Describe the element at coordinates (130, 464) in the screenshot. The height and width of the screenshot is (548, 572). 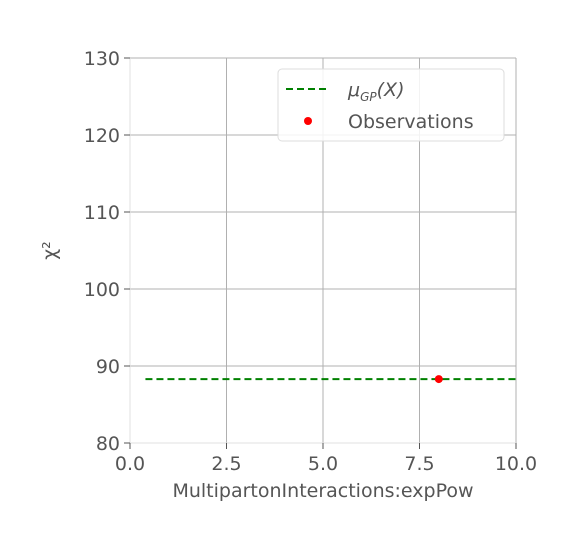
I see `x-tick-label: 0.0` at that location.